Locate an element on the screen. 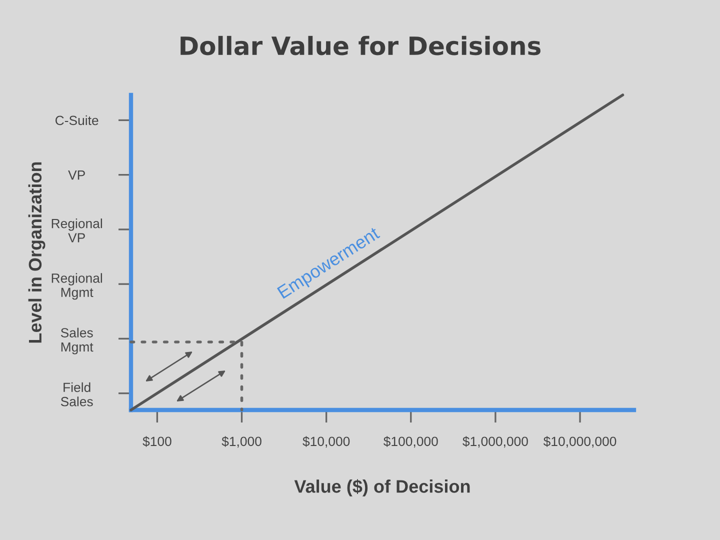  category-label: Field Sales is located at coordinates (76, 394).